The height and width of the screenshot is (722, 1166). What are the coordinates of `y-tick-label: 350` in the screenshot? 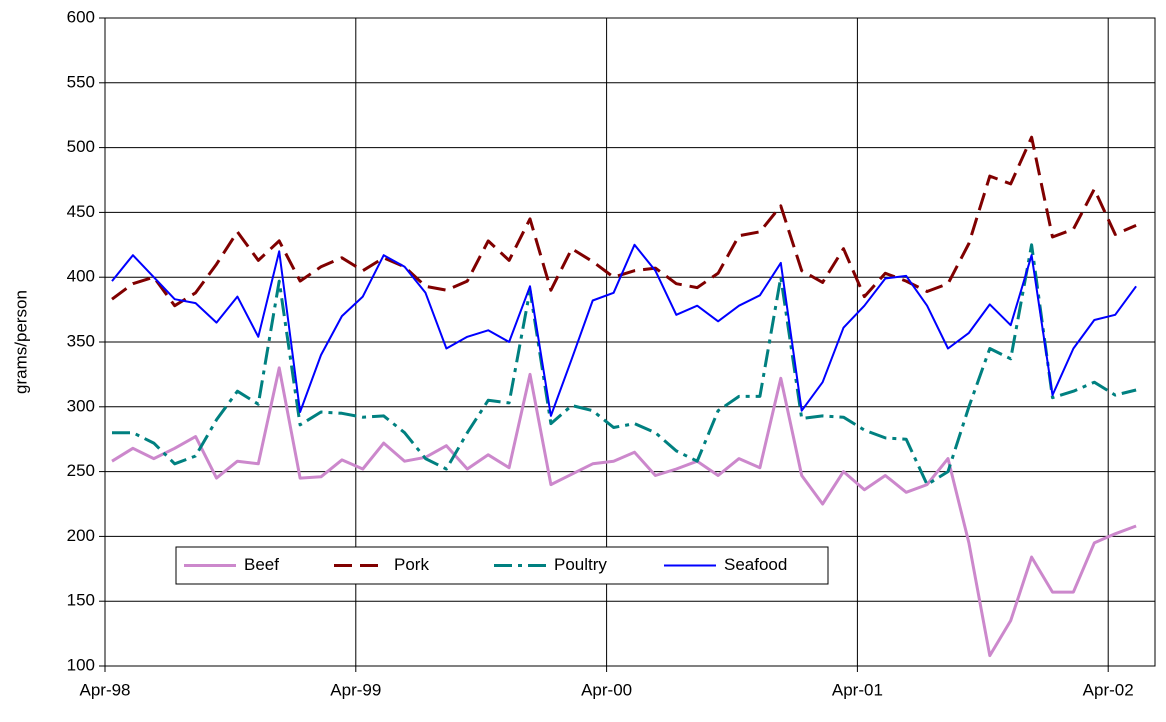 It's located at (81, 340).